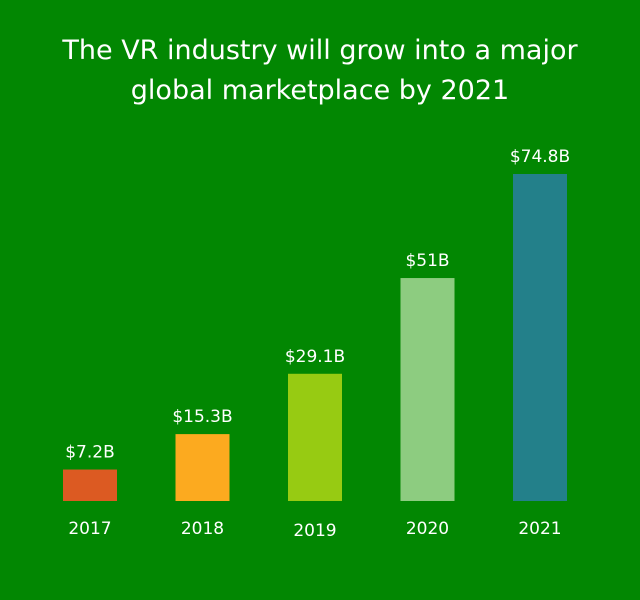 This screenshot has width=640, height=600. What do you see at coordinates (539, 529) in the screenshot?
I see `x-tick-label: 2021` at bounding box center [539, 529].